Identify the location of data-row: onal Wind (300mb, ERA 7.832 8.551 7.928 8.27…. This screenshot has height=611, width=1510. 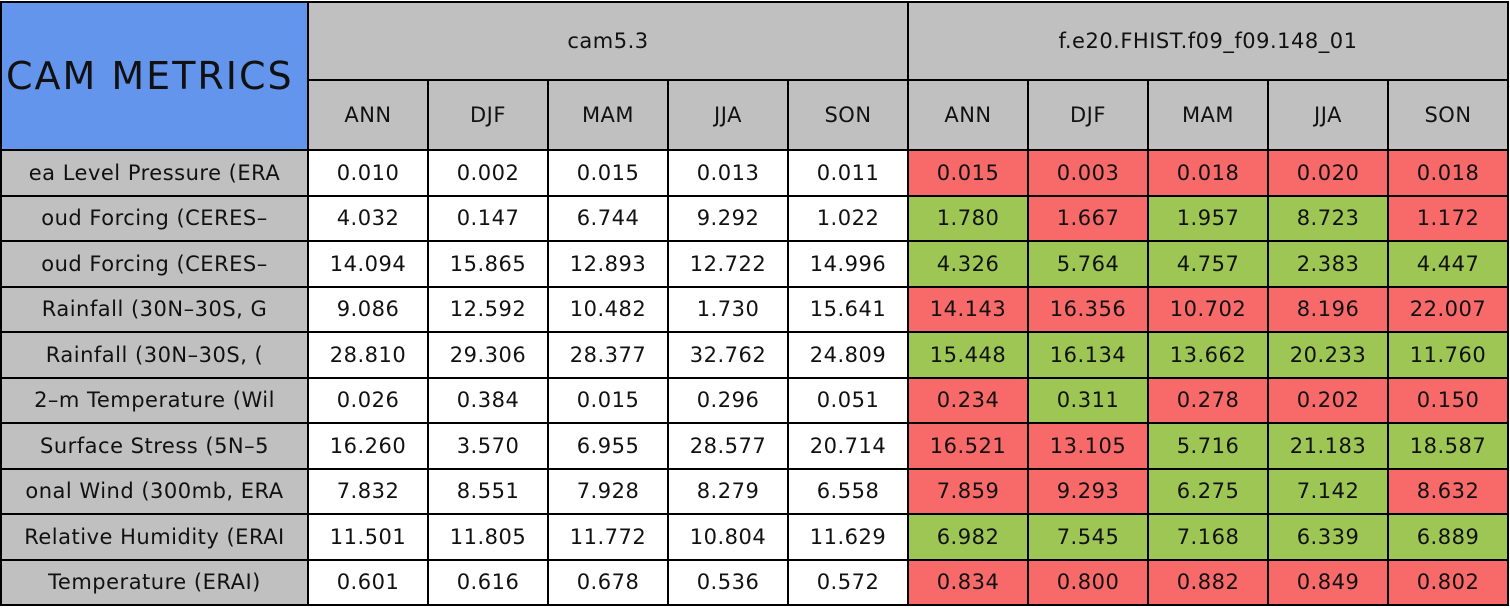
(754, 491).